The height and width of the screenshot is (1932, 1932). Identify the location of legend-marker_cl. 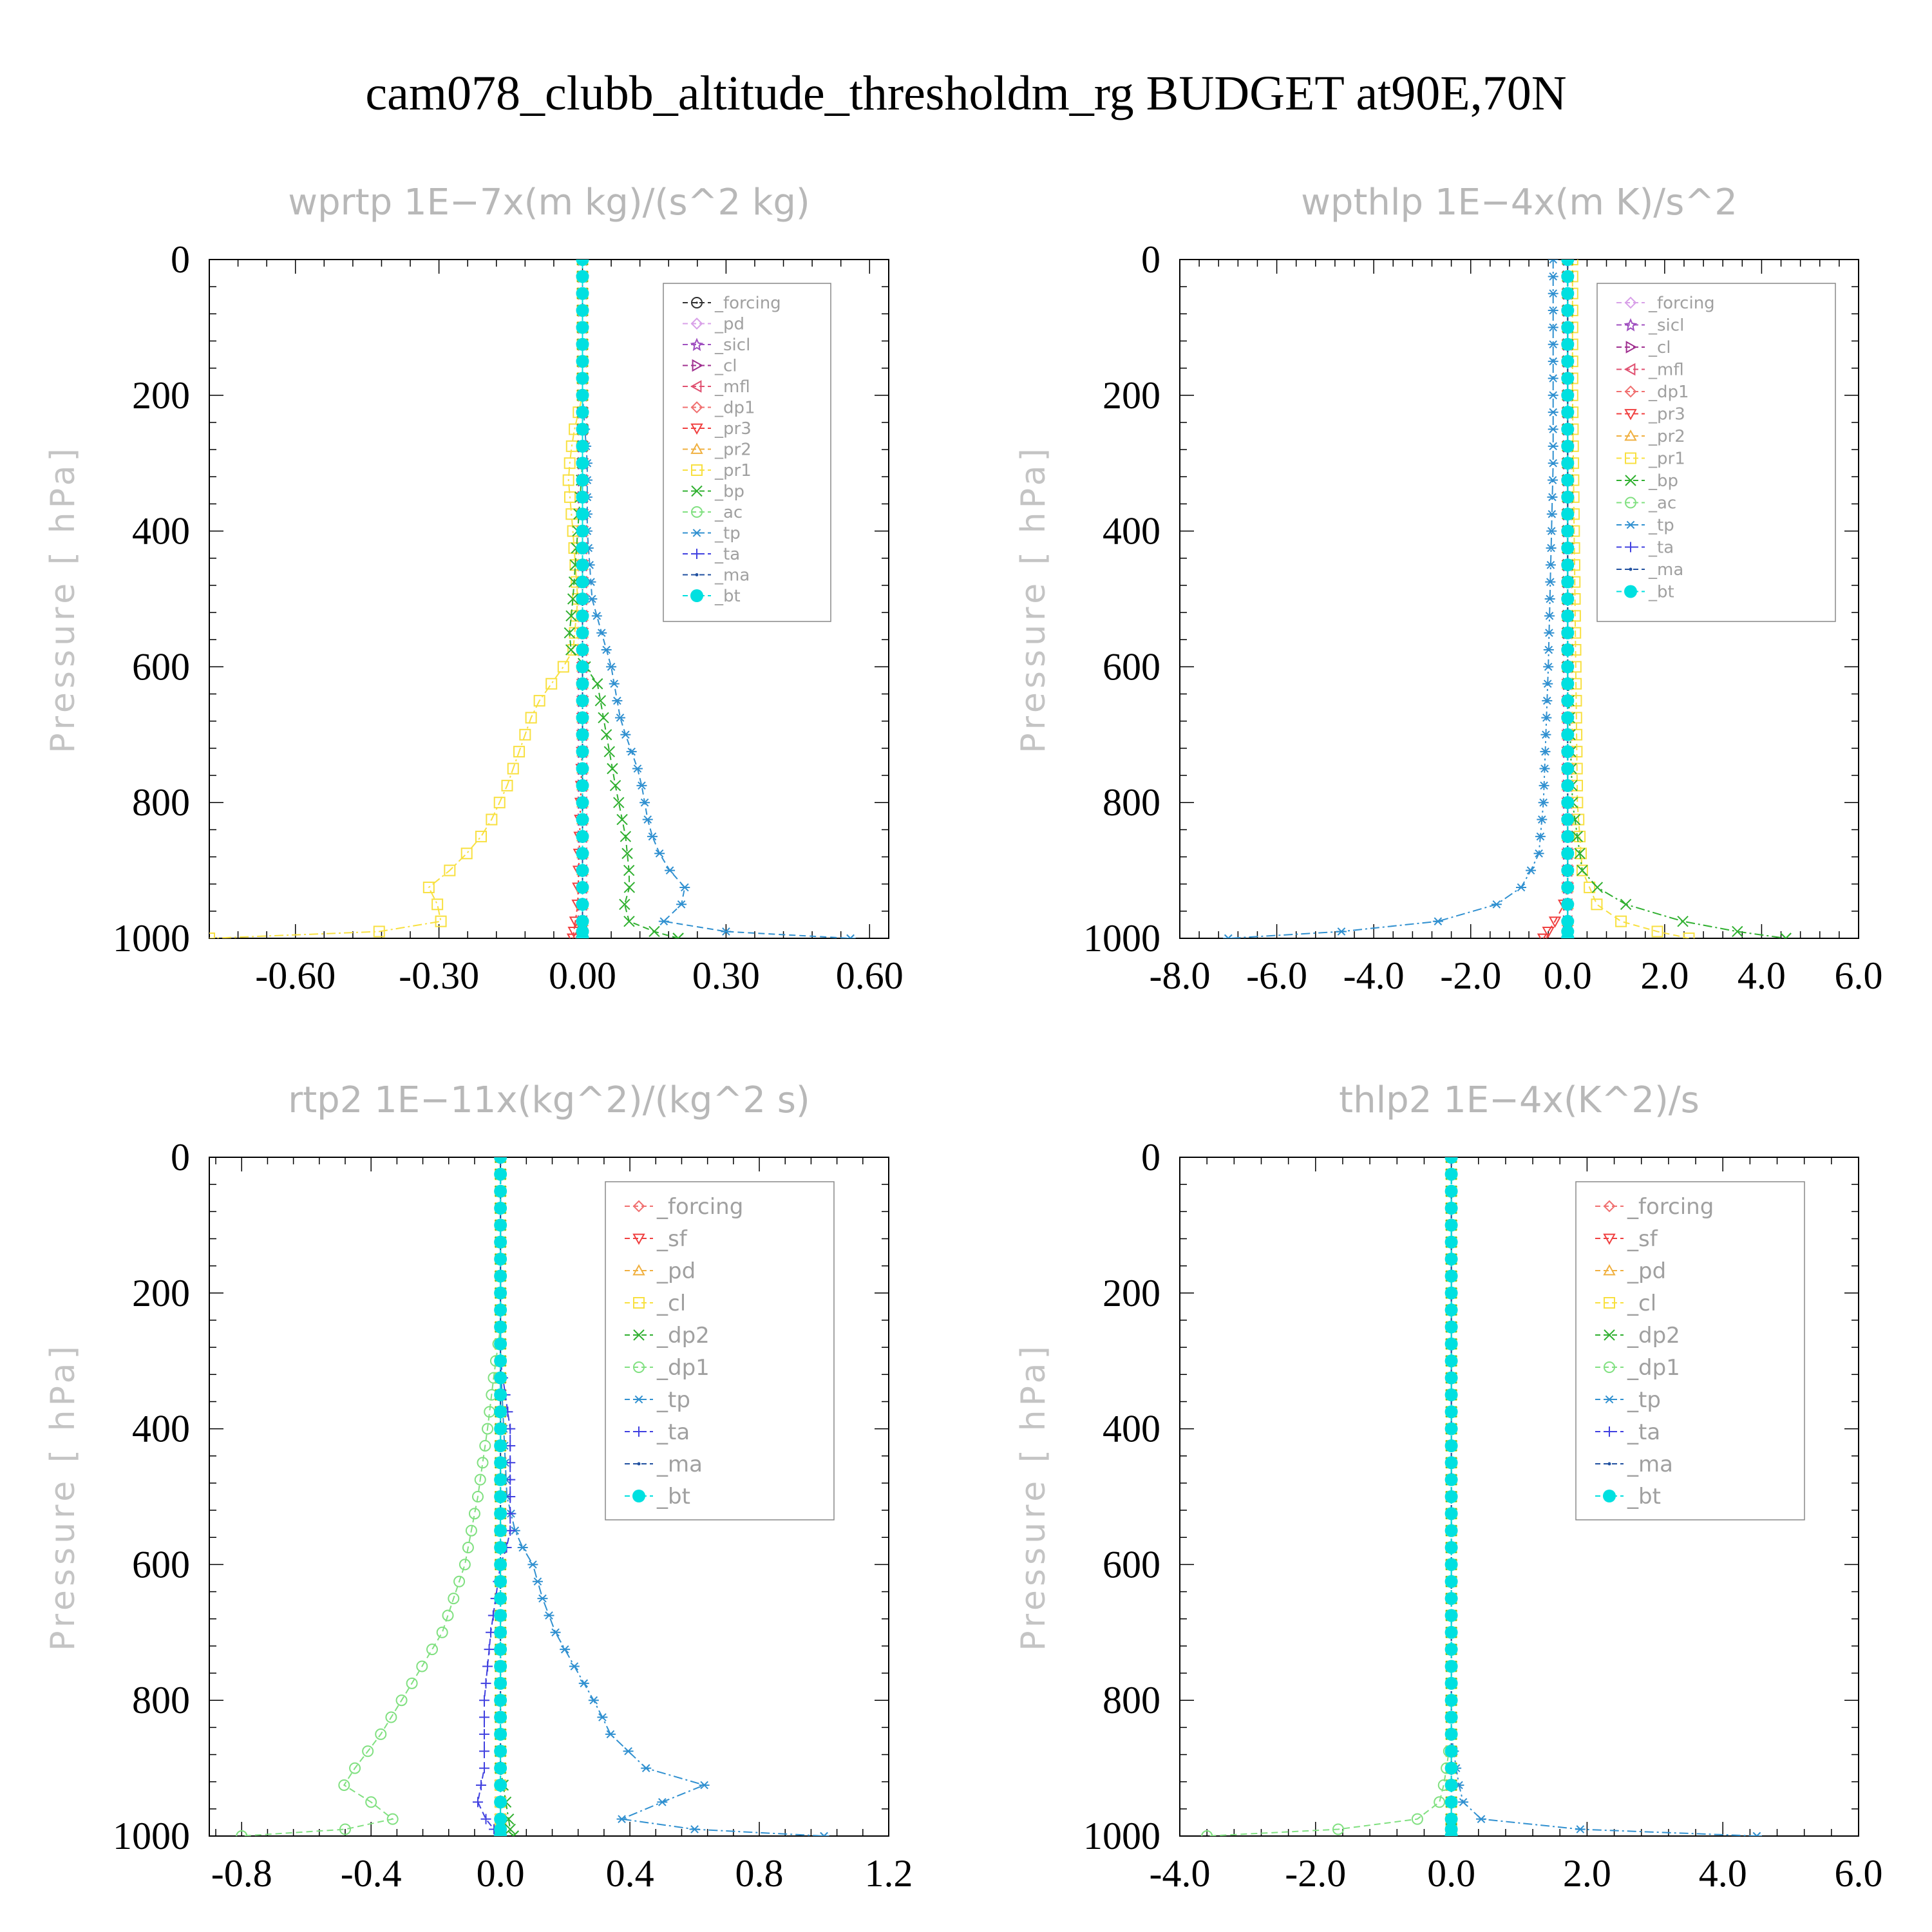
(1632, 348).